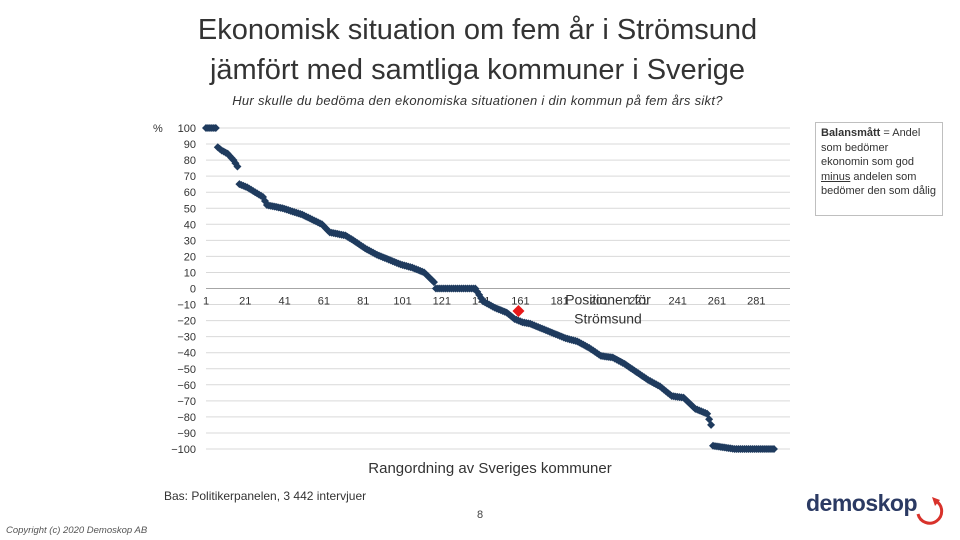 This screenshot has width=960, height=540. What do you see at coordinates (490, 468) in the screenshot?
I see `x-axis-label: Rangordning av Sveriges kommuner` at bounding box center [490, 468].